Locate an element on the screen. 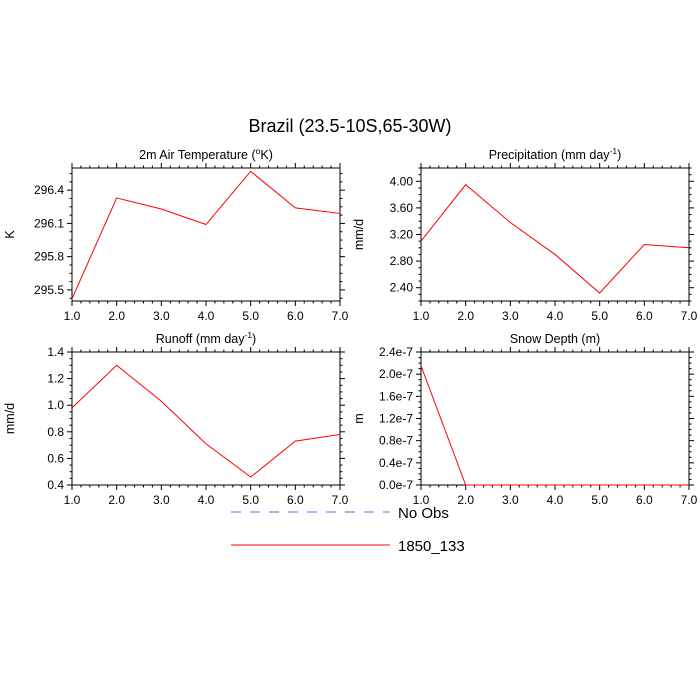 The image size is (700, 700). panel-title: Snow Depth (m) is located at coordinates (555, 339).